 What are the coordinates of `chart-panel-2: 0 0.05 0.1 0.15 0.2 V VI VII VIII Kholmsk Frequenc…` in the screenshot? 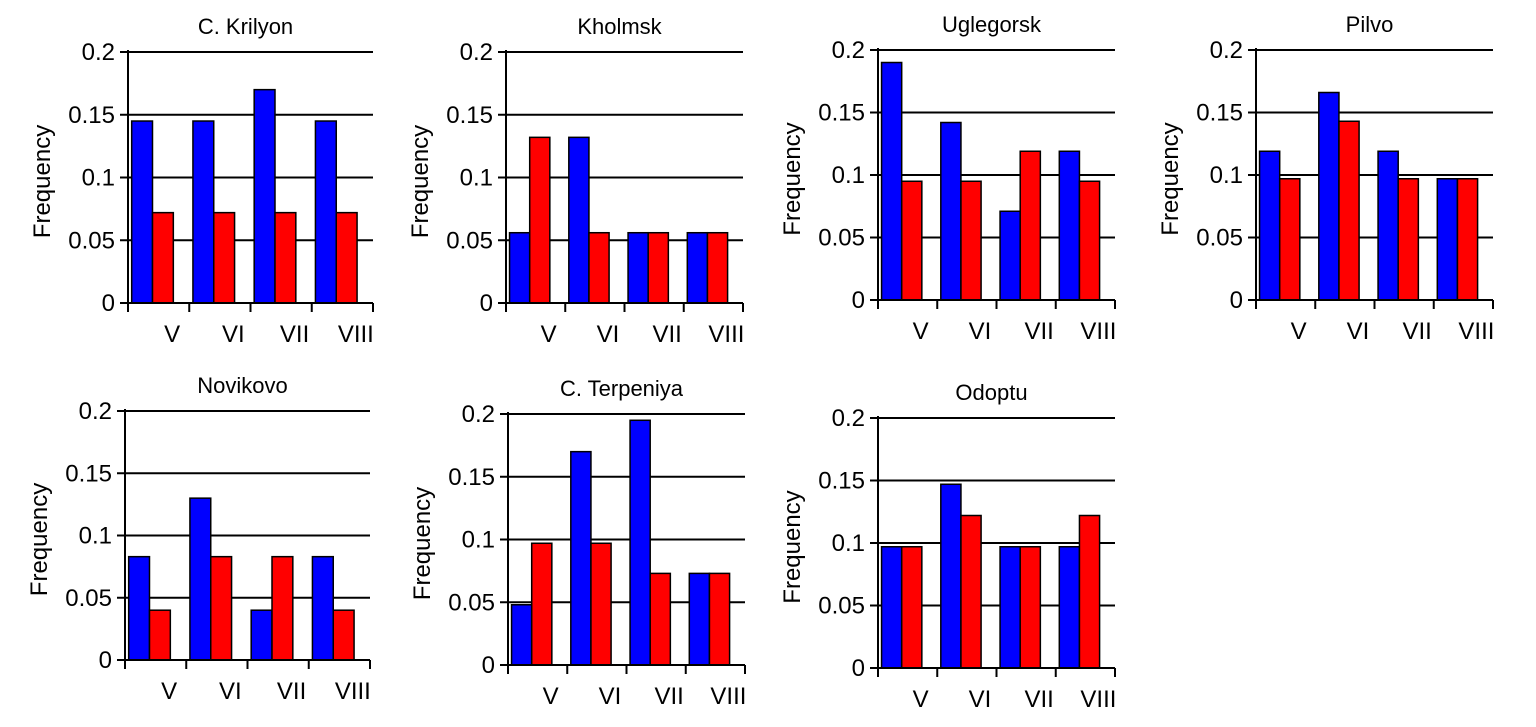 It's located at (575, 181).